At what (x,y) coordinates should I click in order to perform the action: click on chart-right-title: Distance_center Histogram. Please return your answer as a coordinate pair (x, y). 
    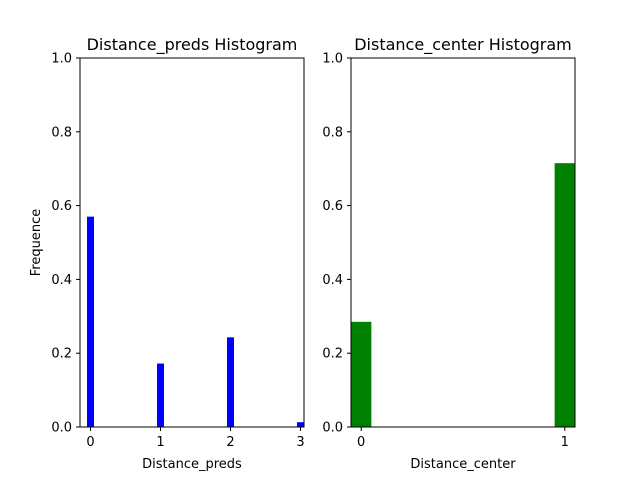
    Looking at the image, I should click on (463, 45).